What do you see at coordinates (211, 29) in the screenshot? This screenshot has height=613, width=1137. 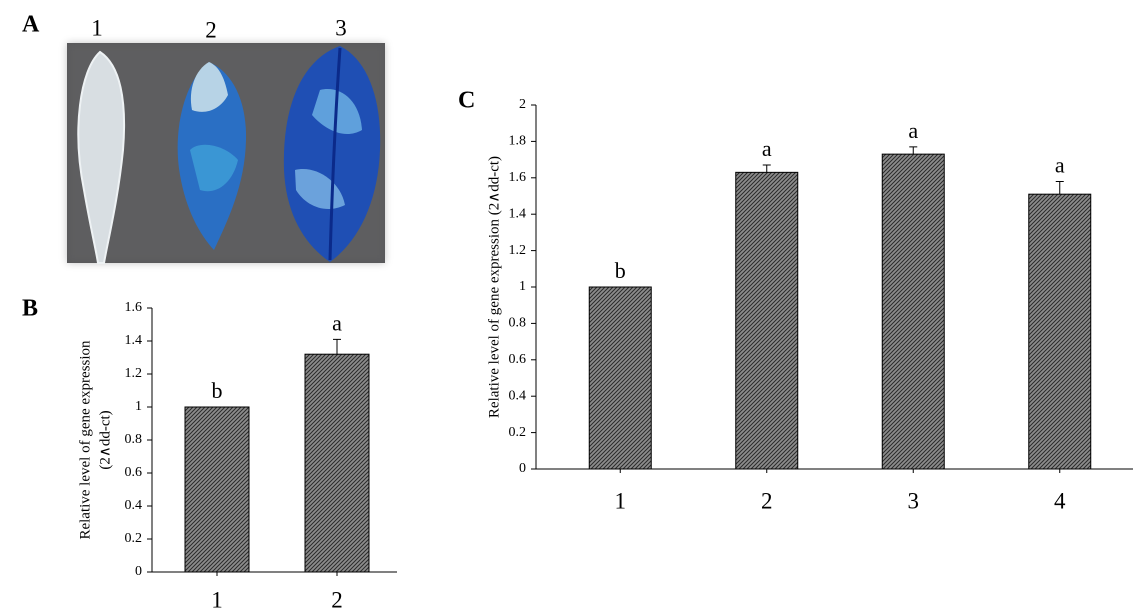 I see `leaf-label: 2` at bounding box center [211, 29].